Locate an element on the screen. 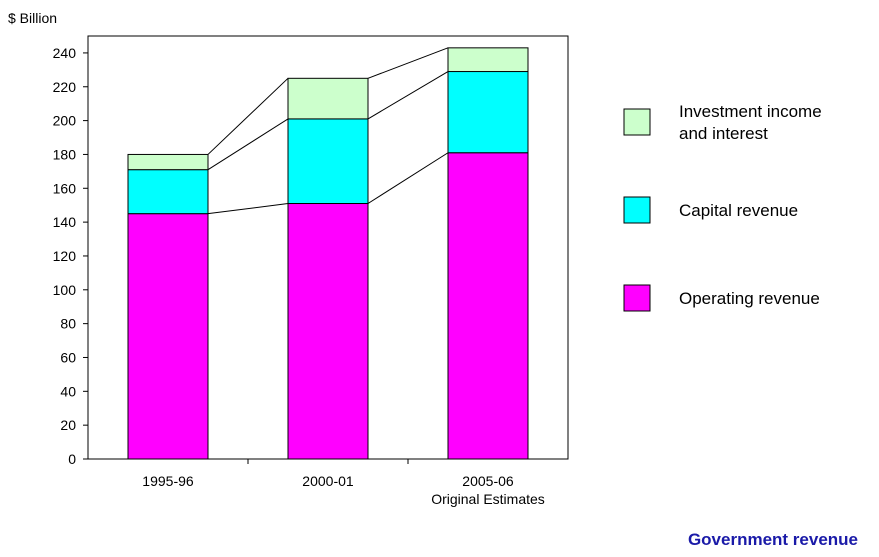 This screenshot has height=557, width=879. y-axis: 0 20 40 60 80 100 120 140 160 180 200 220 240 is located at coordinates (70, 256).